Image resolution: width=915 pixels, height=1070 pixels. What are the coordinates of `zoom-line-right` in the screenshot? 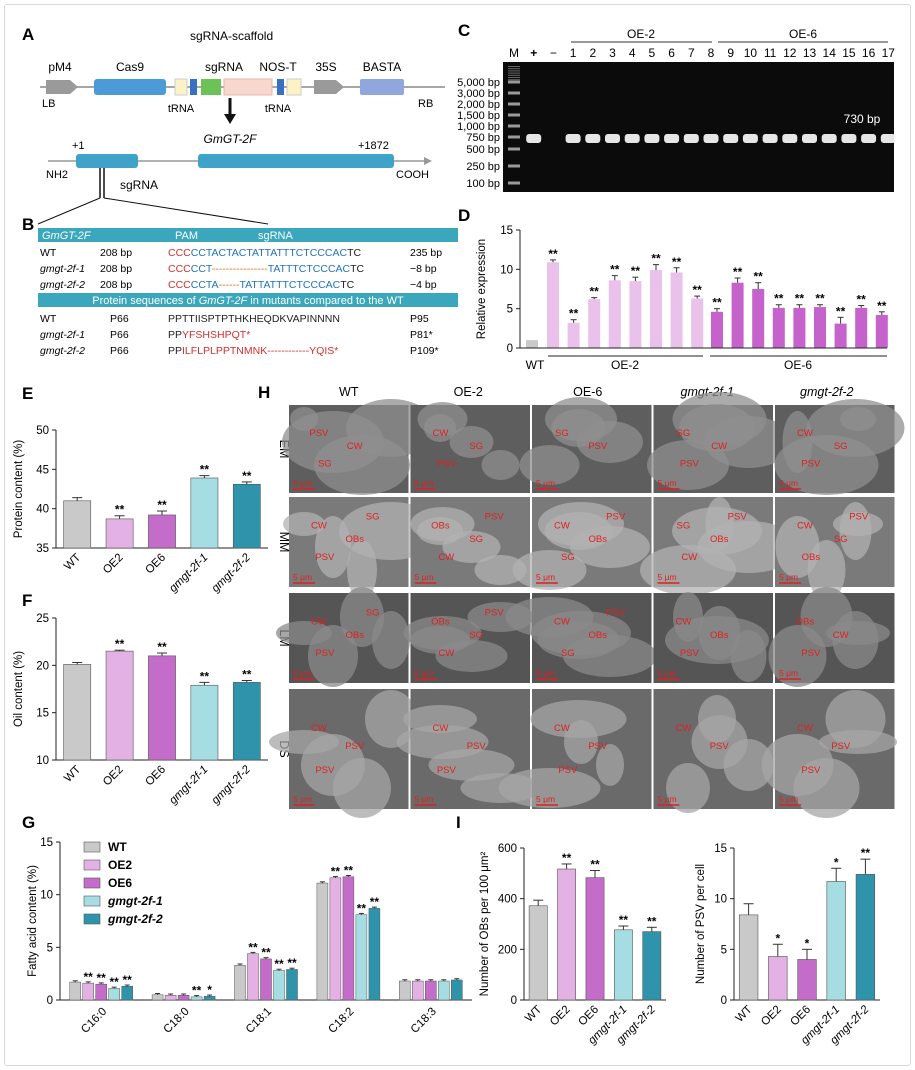 It's located at (186, 211).